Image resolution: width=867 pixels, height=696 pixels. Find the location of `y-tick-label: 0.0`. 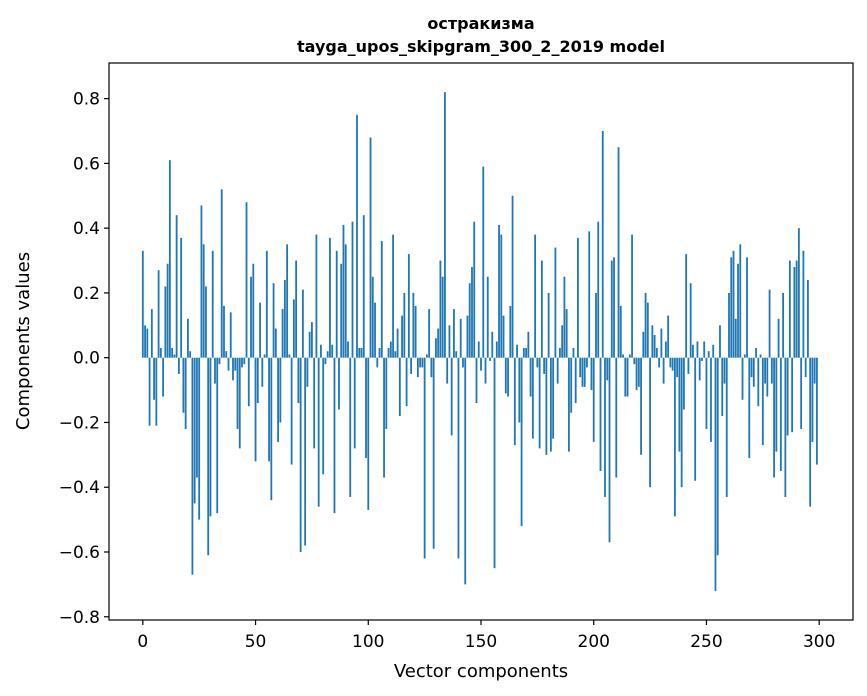

y-tick-label: 0.0 is located at coordinates (86, 359).